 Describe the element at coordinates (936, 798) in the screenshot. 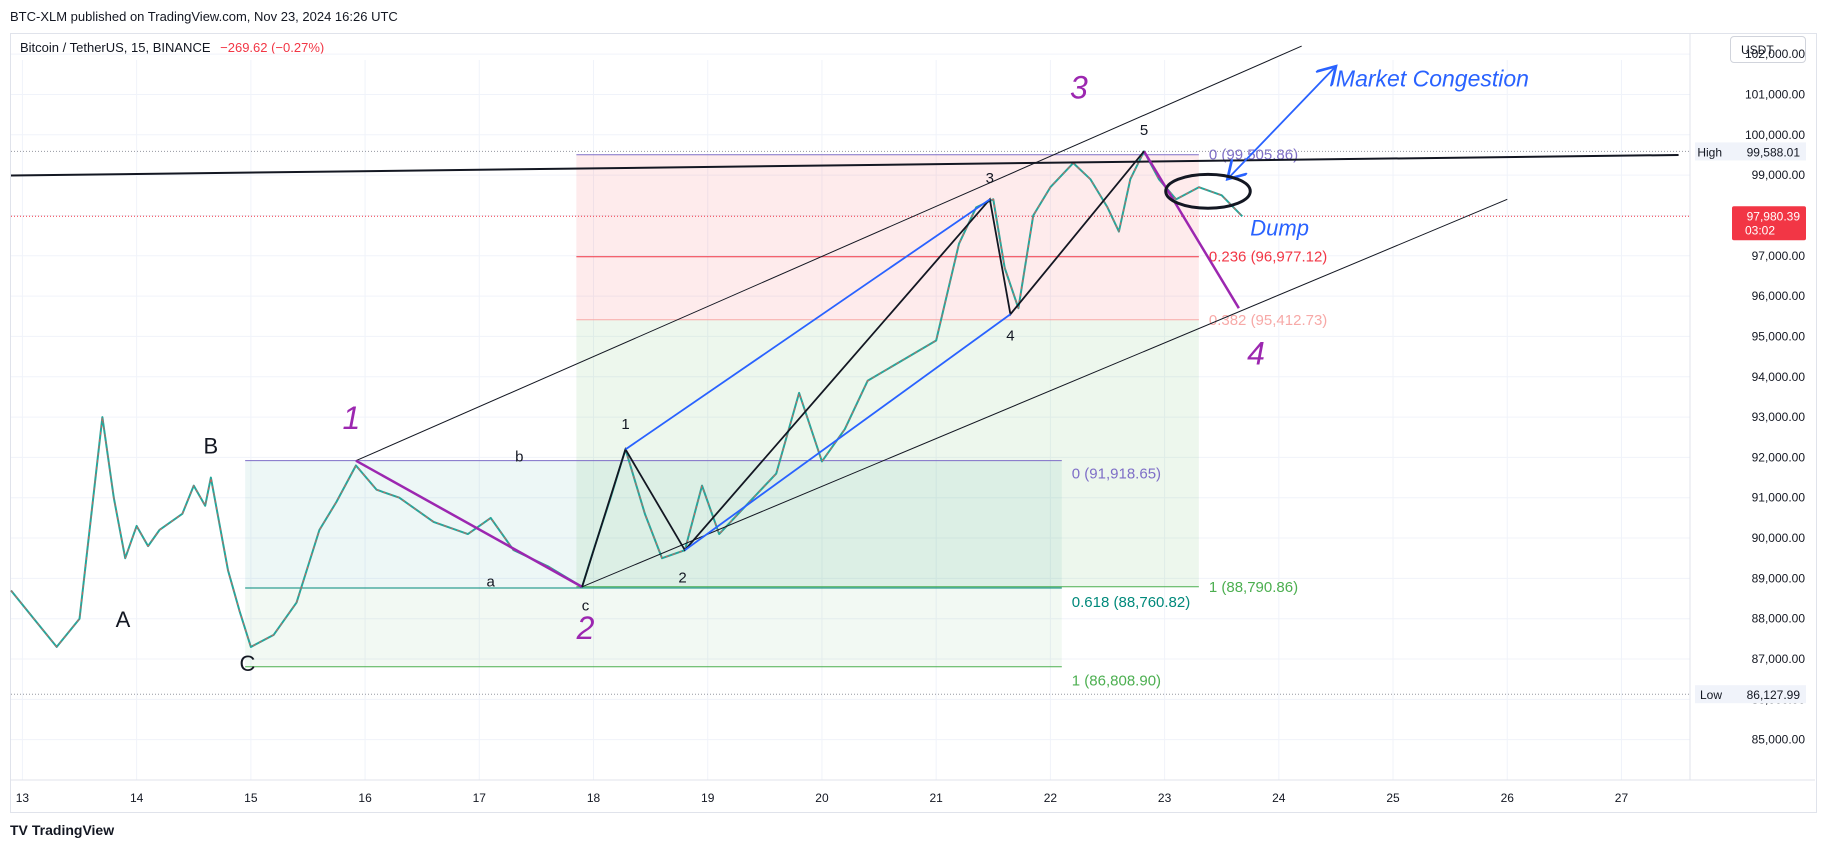

I see `x-tick-label: 21` at that location.